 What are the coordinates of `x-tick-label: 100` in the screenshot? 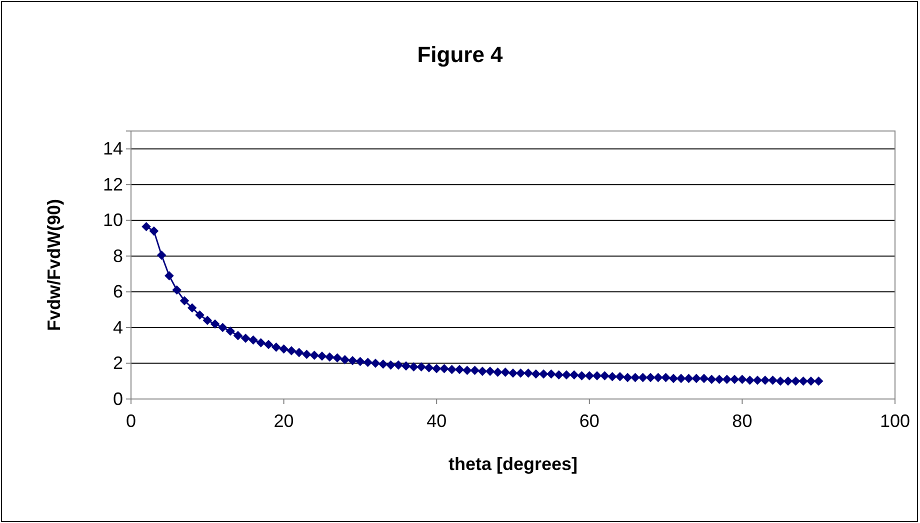 It's located at (895, 420).